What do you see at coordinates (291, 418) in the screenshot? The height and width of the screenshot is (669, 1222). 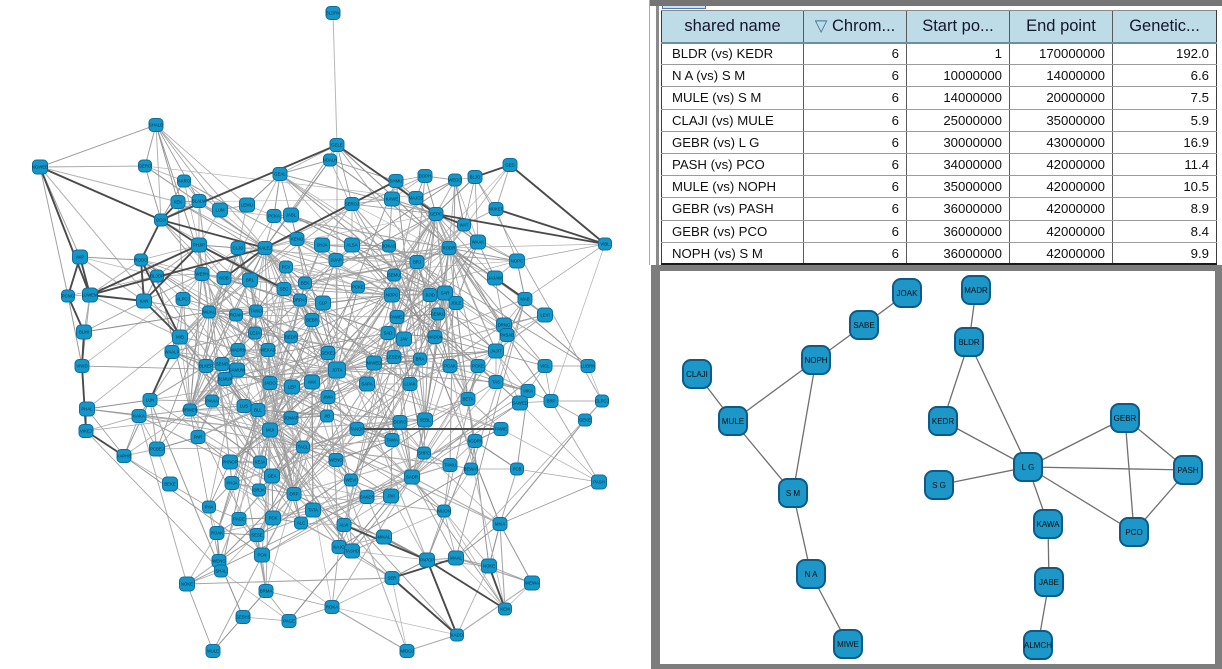 I see `svg-text: JOMAT` at bounding box center [291, 418].